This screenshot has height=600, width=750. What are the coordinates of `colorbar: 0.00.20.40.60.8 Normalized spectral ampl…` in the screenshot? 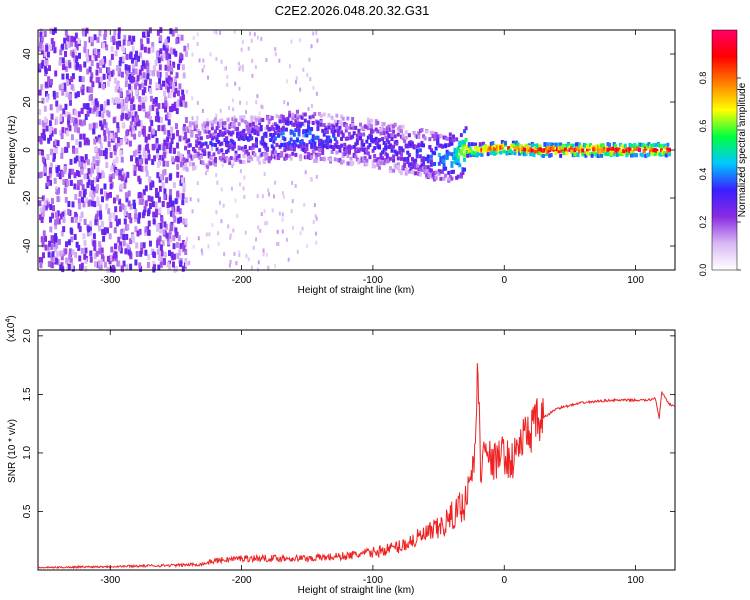 It's located at (723, 152).